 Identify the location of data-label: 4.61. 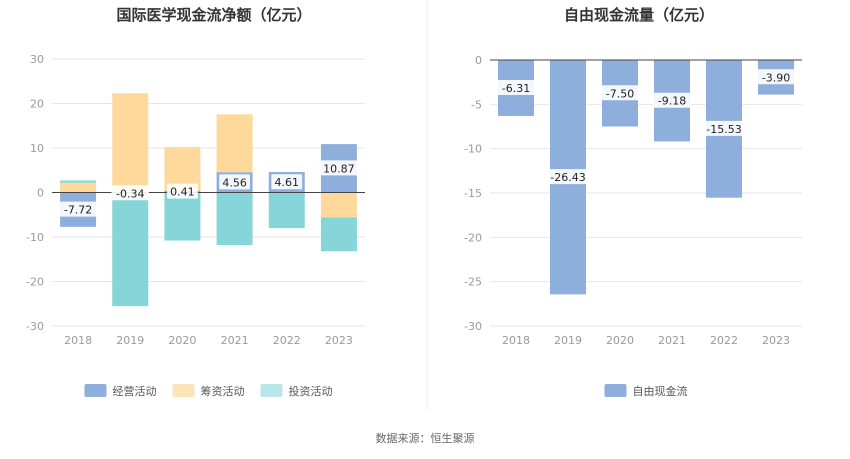
(287, 182).